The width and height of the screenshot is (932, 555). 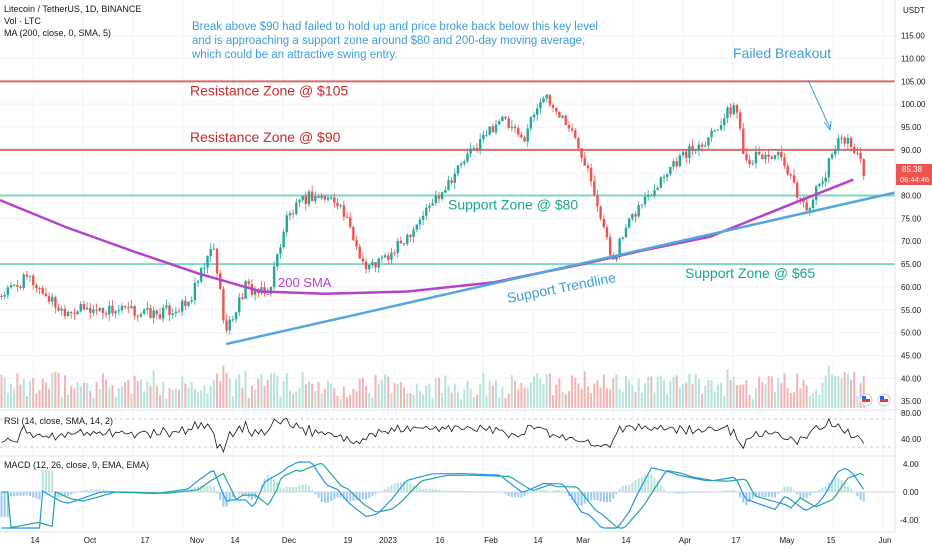 What do you see at coordinates (289, 540) in the screenshot?
I see `time-tick-label: Dec` at bounding box center [289, 540].